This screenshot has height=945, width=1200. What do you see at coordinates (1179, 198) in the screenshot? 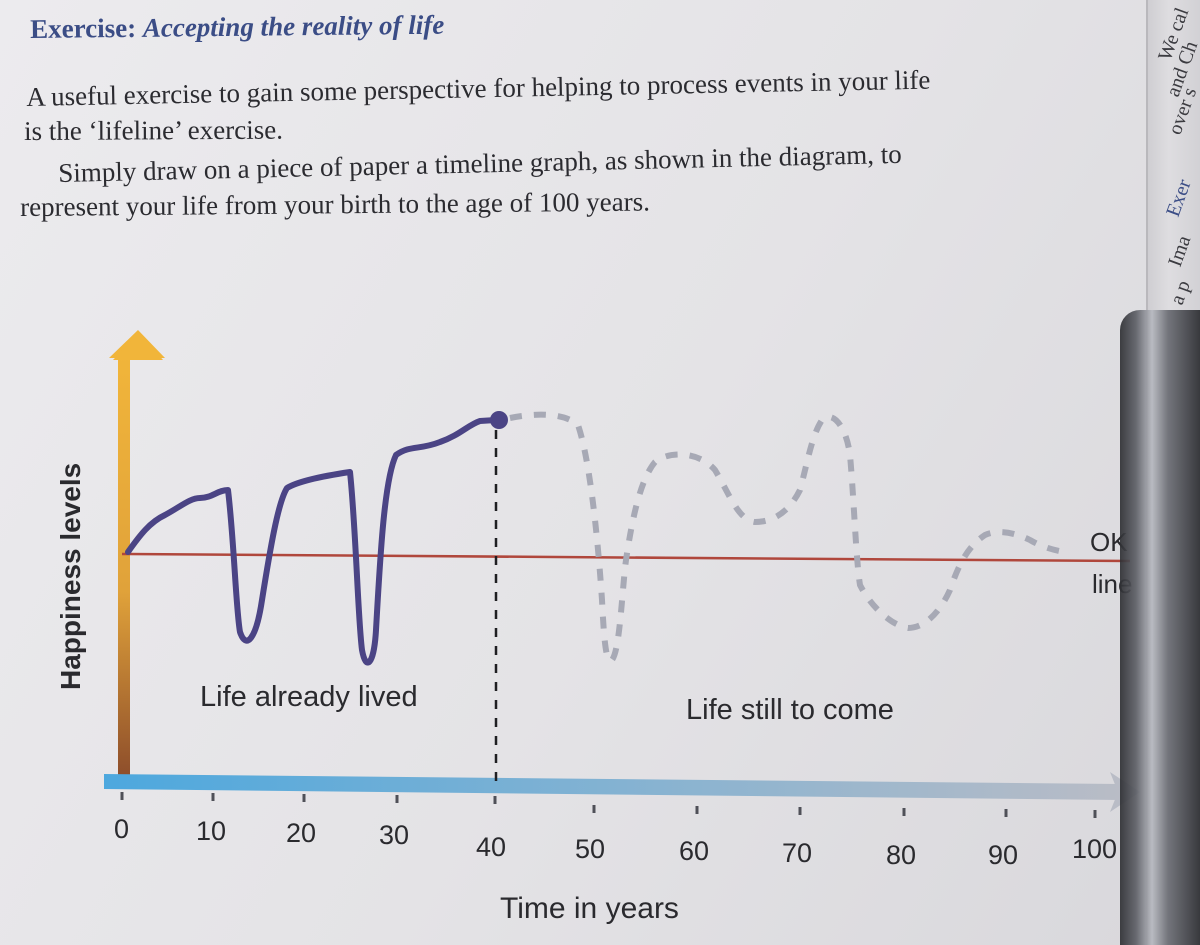
I see `facing-fragment-4: Exer` at bounding box center [1179, 198].